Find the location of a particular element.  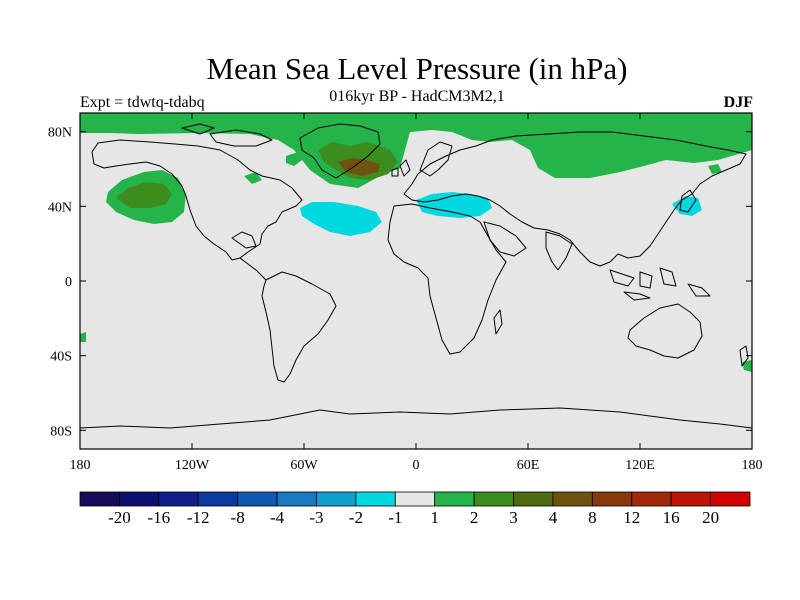

map-subtitle: 016kyr BP - HadCM3M2,1 is located at coordinates (417, 96).